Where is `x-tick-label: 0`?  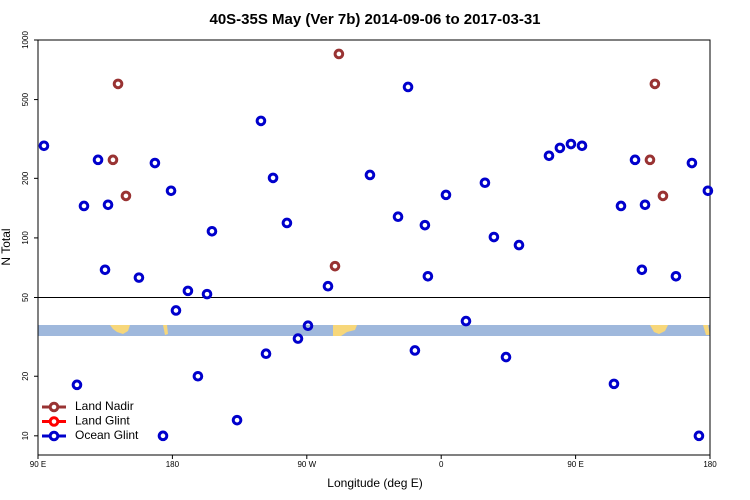
x-tick-label: 0 is located at coordinates (441, 464).